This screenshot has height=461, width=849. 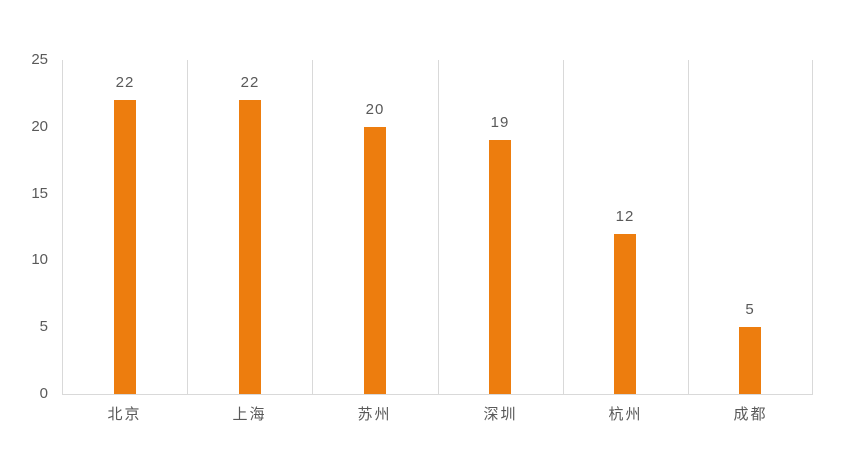 I want to click on x-category-label: 北京, so click(x=124, y=414).